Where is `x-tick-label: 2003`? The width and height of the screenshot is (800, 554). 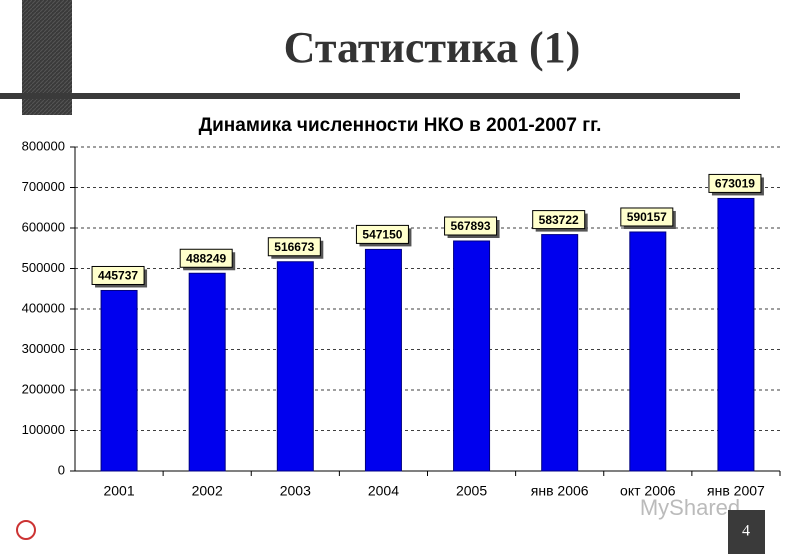 x-tick-label: 2003 is located at coordinates (295, 491).